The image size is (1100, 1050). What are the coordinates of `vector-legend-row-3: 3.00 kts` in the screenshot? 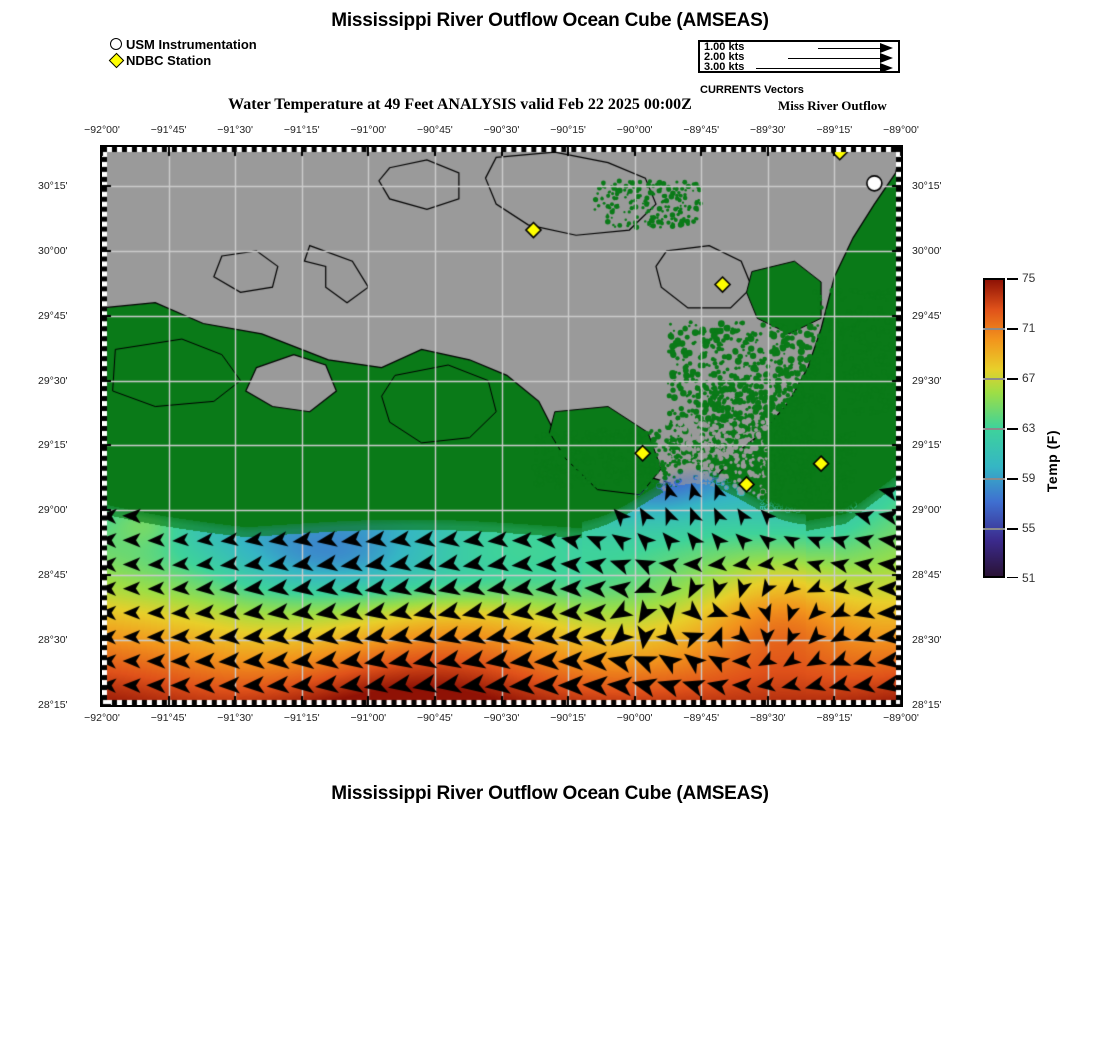 It's located at (799, 67).